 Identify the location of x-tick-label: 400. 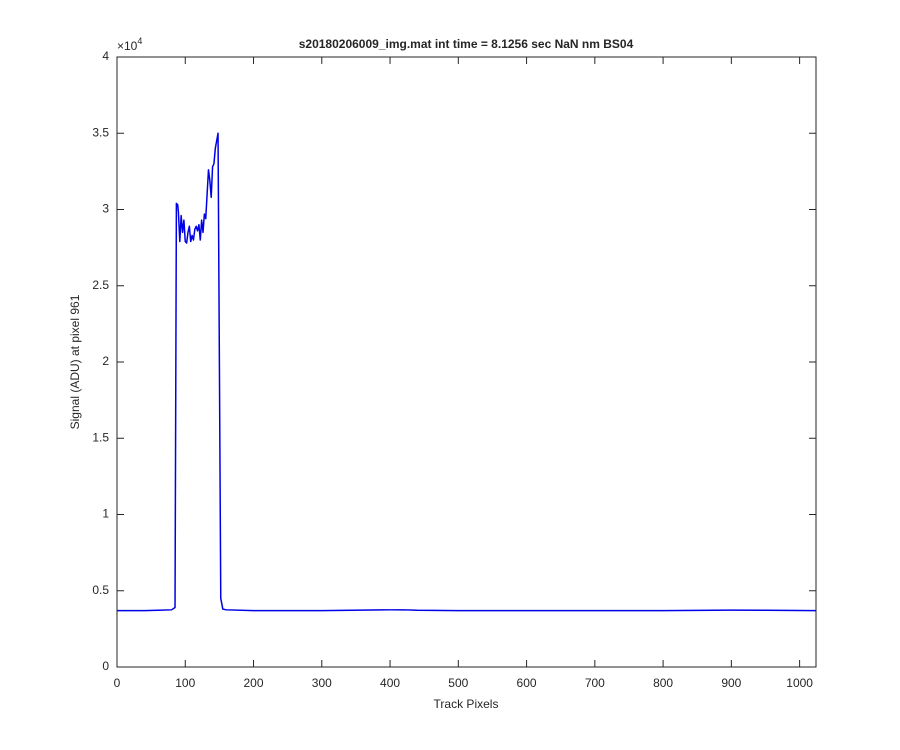
(390, 683).